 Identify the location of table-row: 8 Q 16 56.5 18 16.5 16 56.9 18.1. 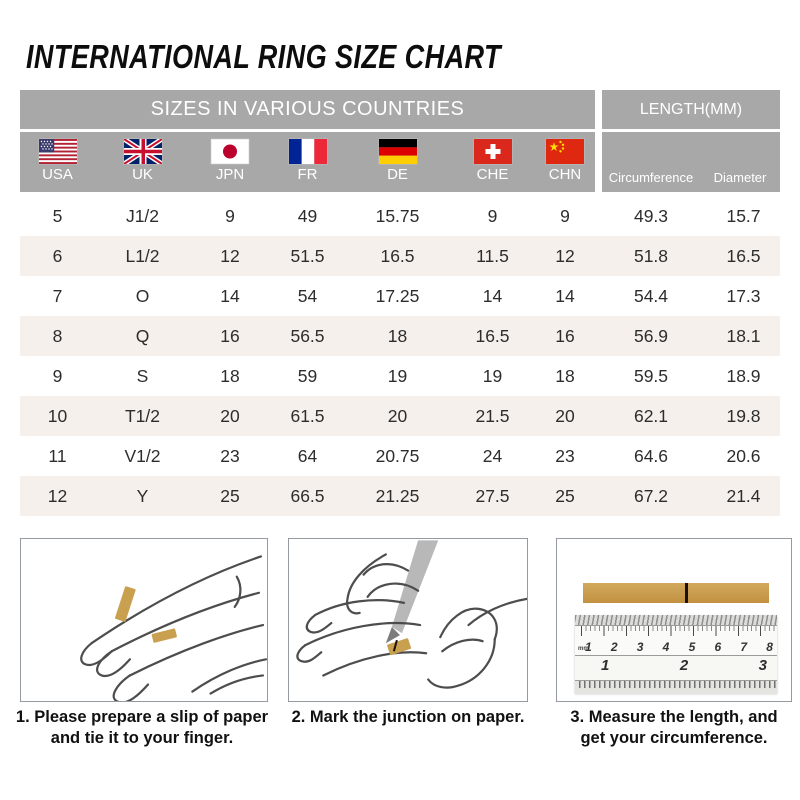
(400, 336).